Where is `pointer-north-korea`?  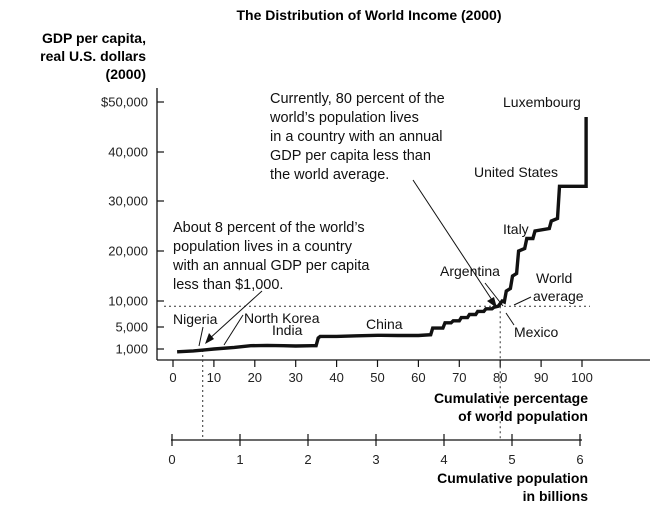 pointer-north-korea is located at coordinates (233, 330).